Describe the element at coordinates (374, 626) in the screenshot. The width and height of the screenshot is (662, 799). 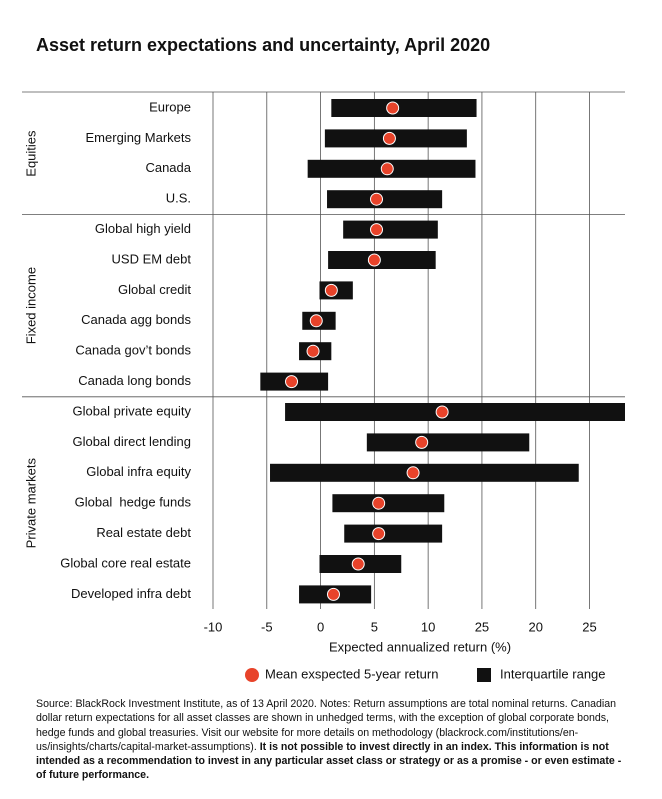
I see `x-tick-label: 5` at that location.